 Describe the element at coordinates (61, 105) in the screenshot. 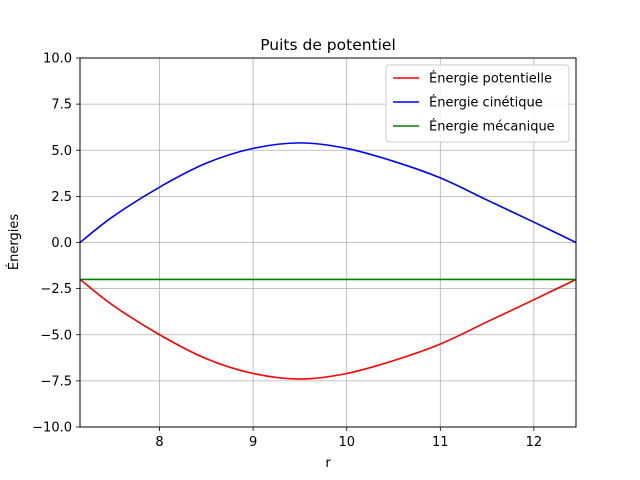

I see `y-tick-label: 7.5` at that location.